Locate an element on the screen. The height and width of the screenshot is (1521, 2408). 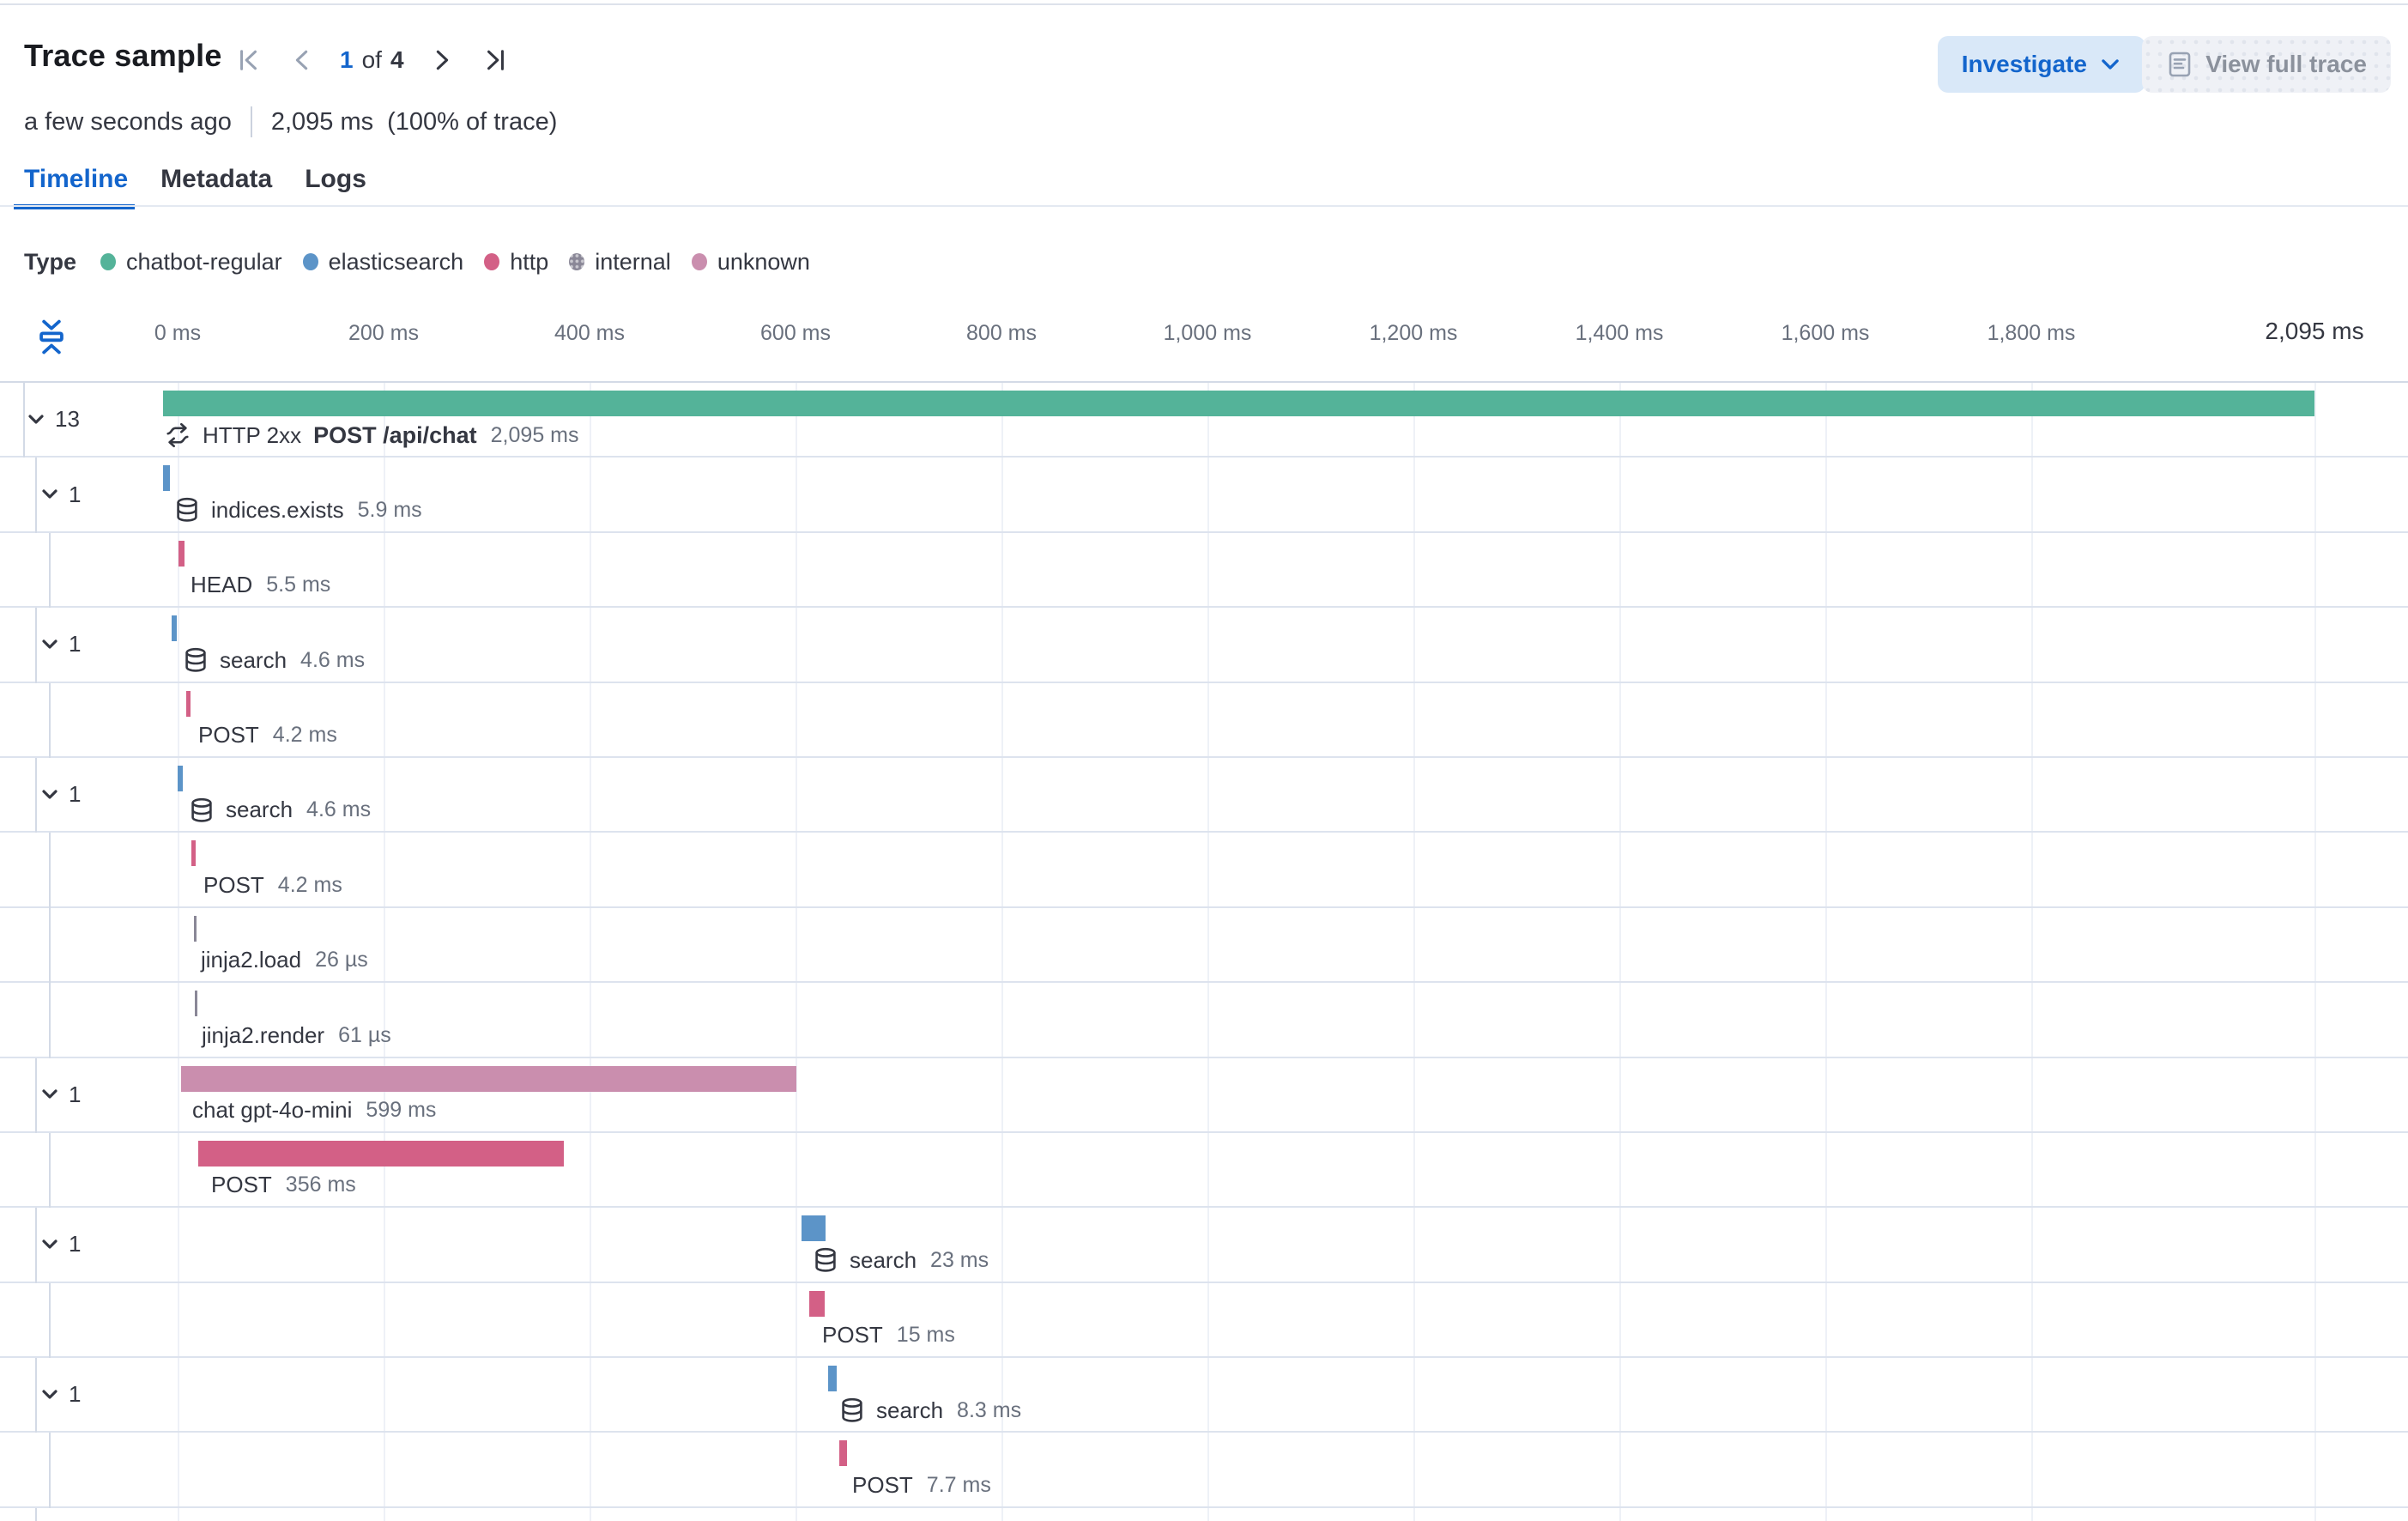
view-full-trace-button: View full trace is located at coordinates (2266, 64).